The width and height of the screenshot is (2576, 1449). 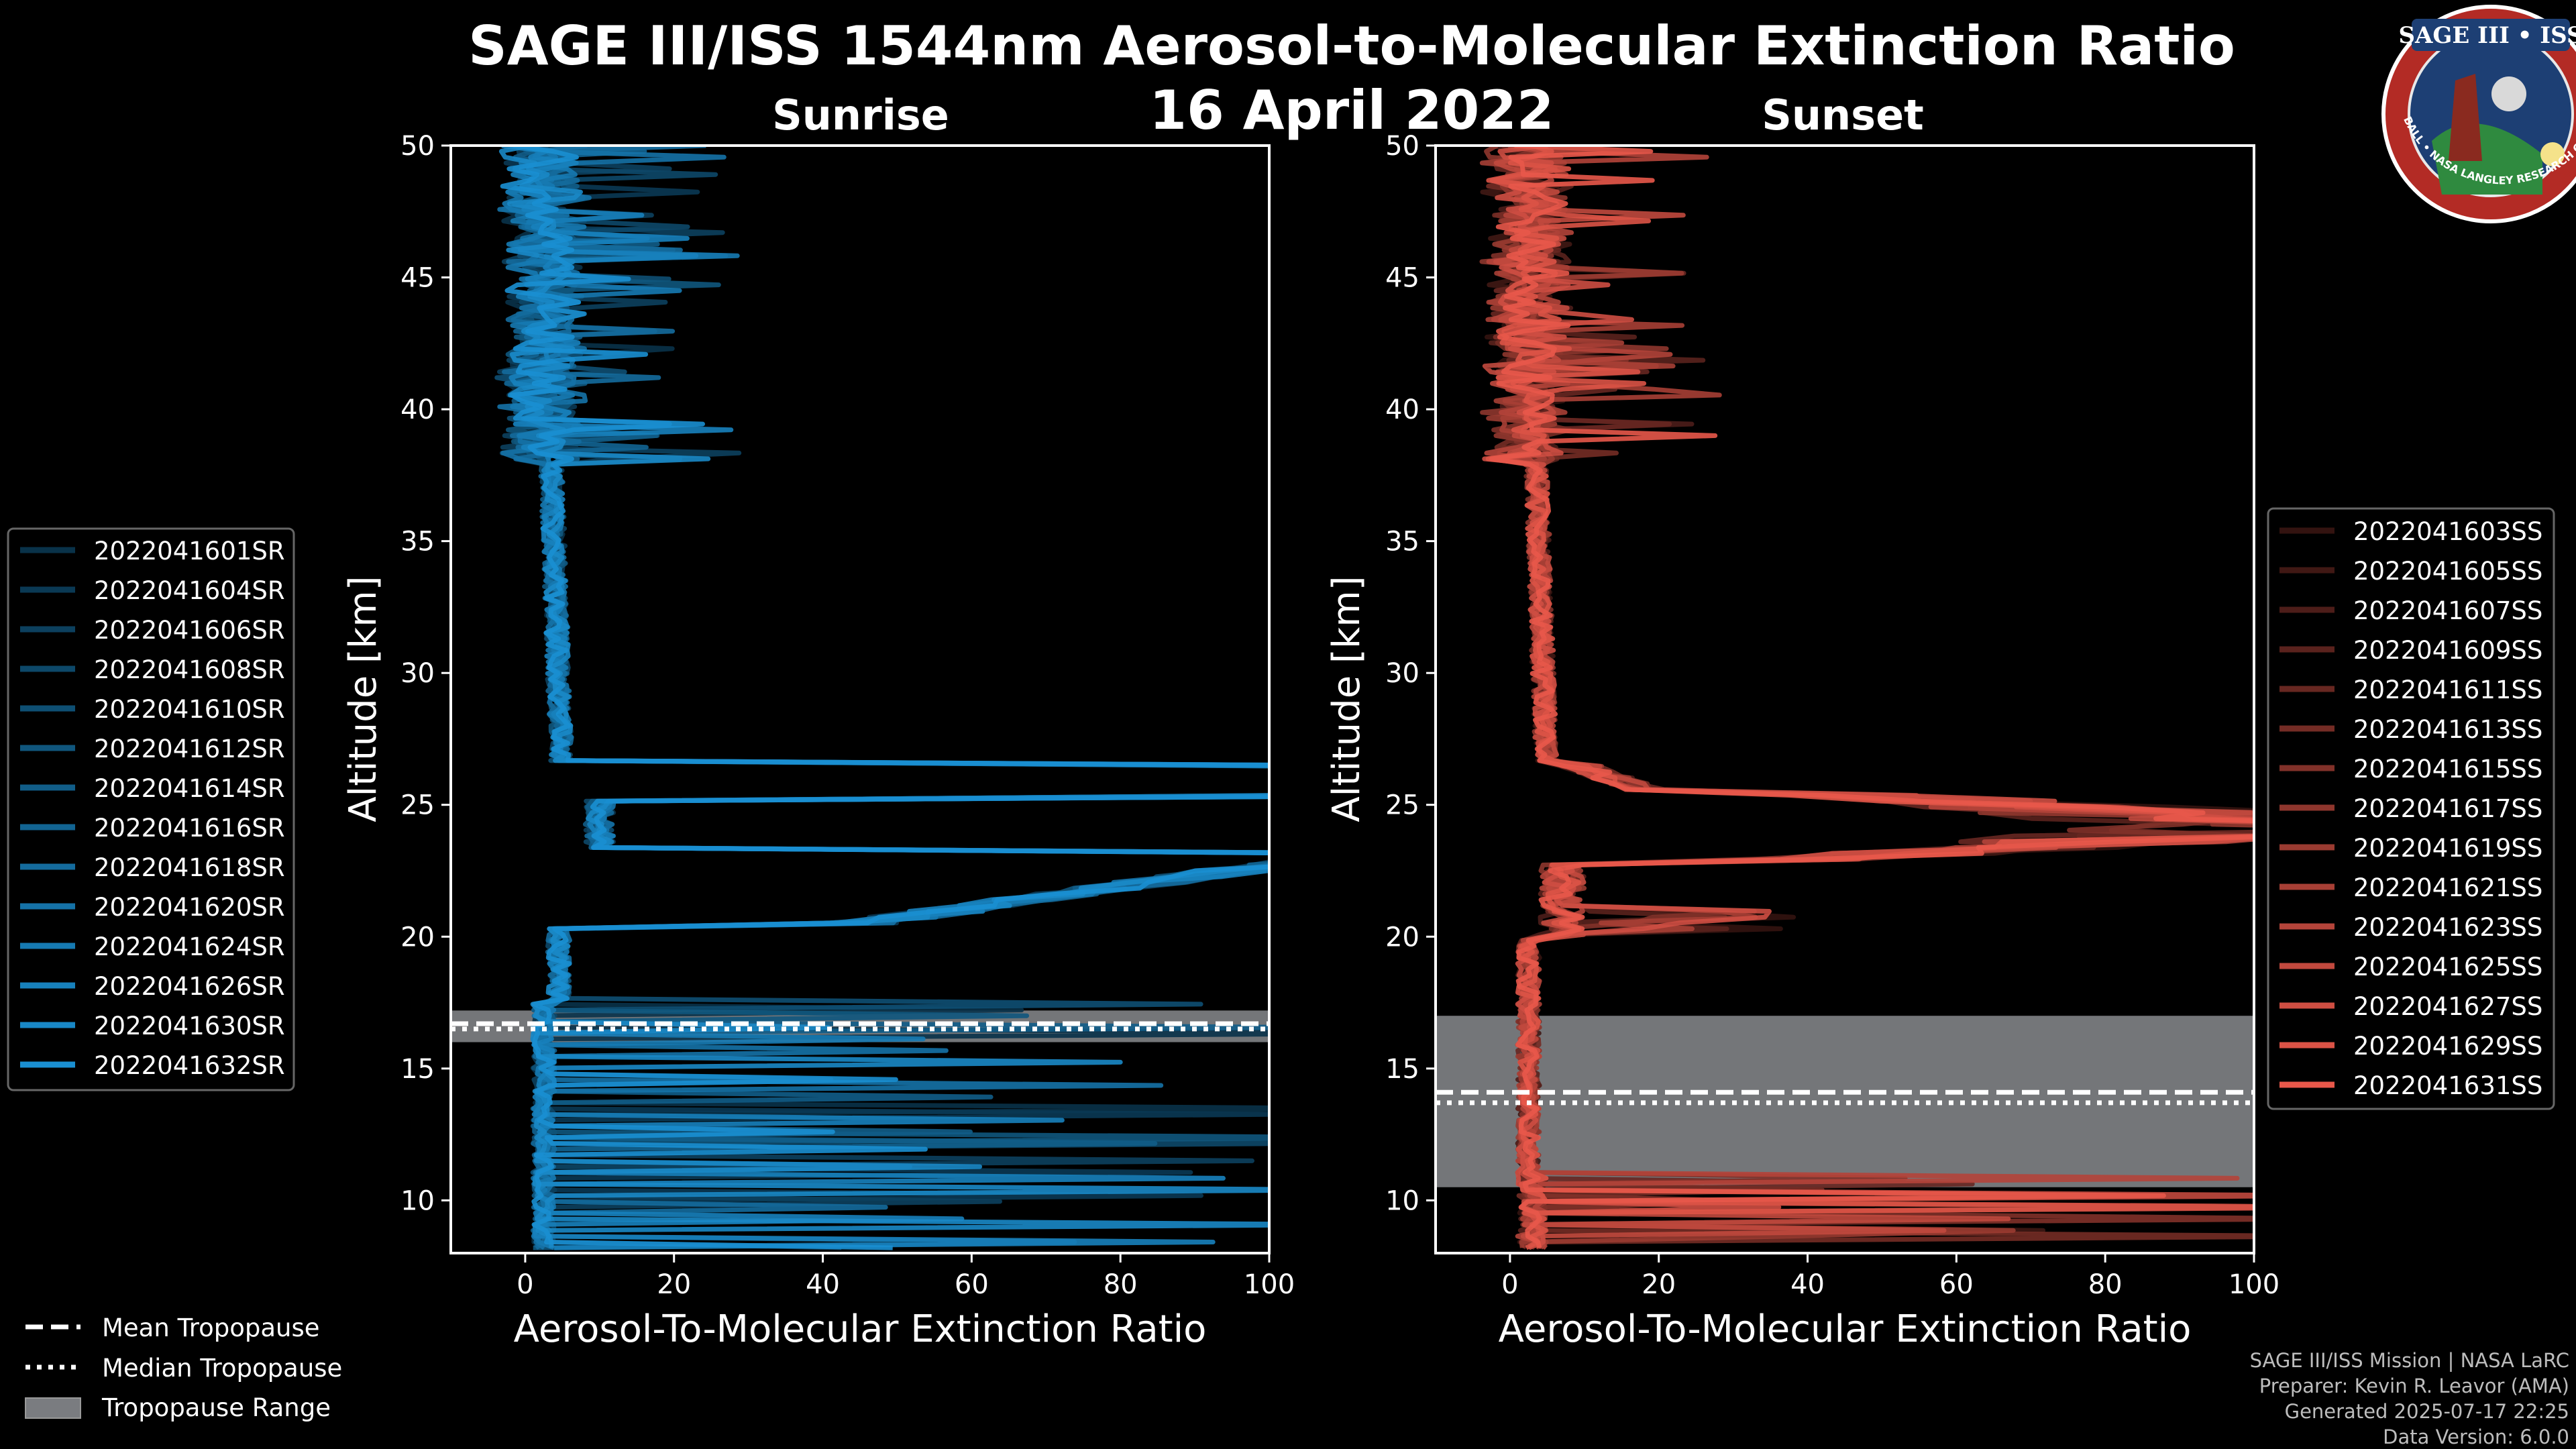 I want to click on median-tropopause-label: Median Tropopause, so click(x=222, y=1368).